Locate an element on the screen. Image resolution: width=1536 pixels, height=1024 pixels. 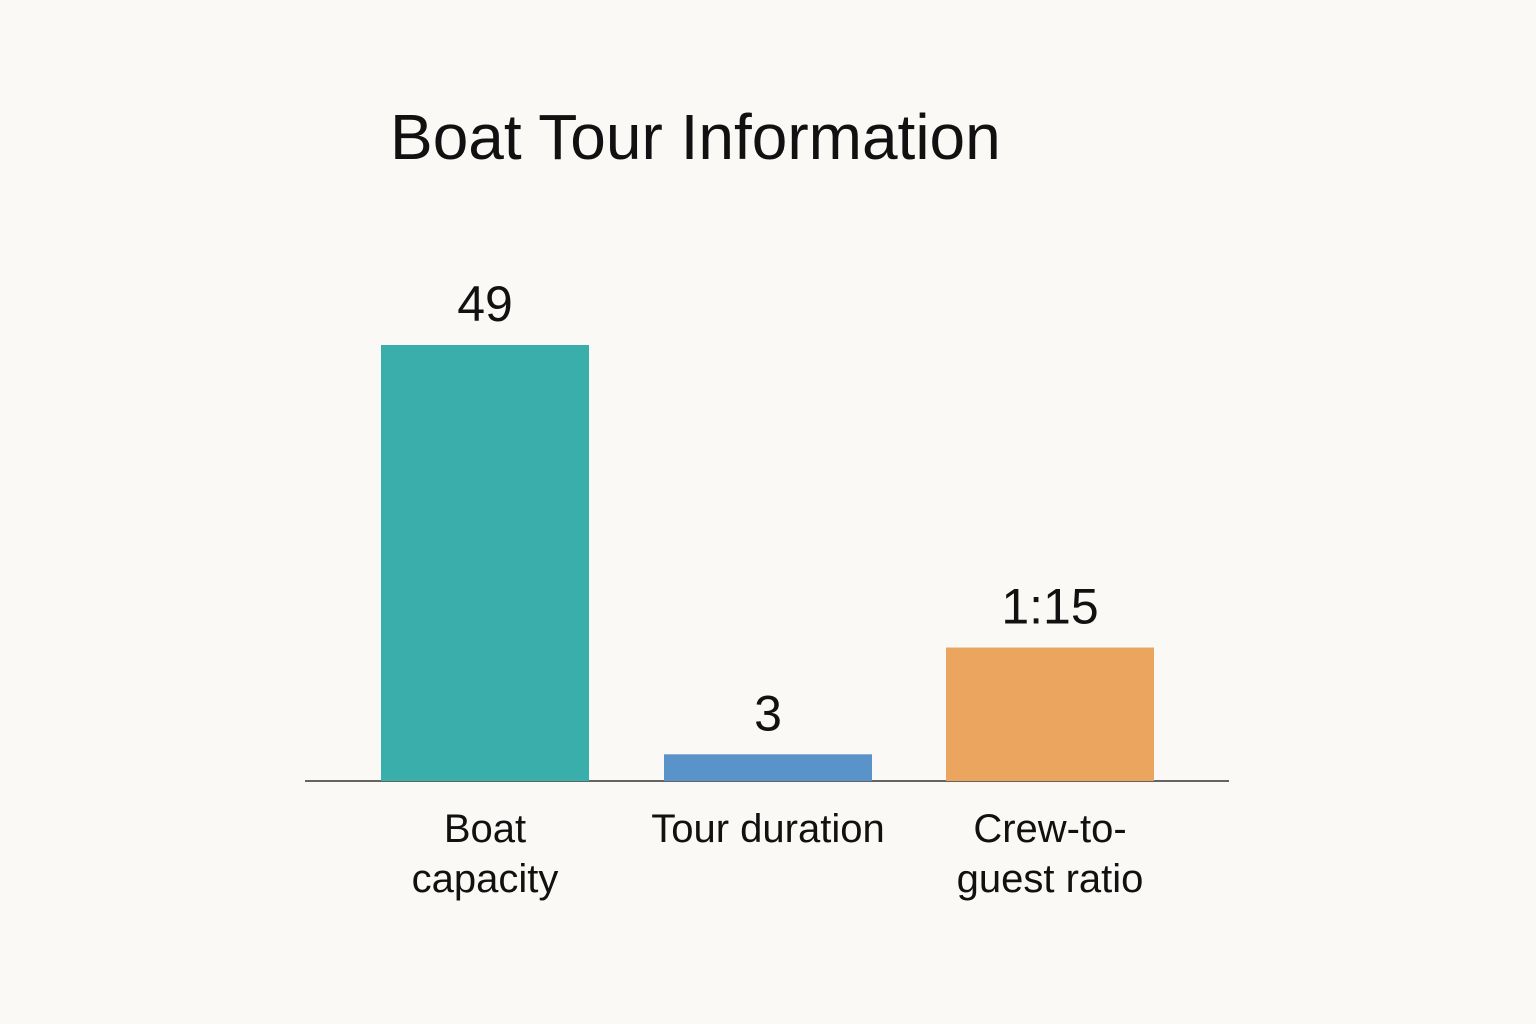
x-tick-label: Crew-to-guest ratio is located at coordinates (1050, 854).